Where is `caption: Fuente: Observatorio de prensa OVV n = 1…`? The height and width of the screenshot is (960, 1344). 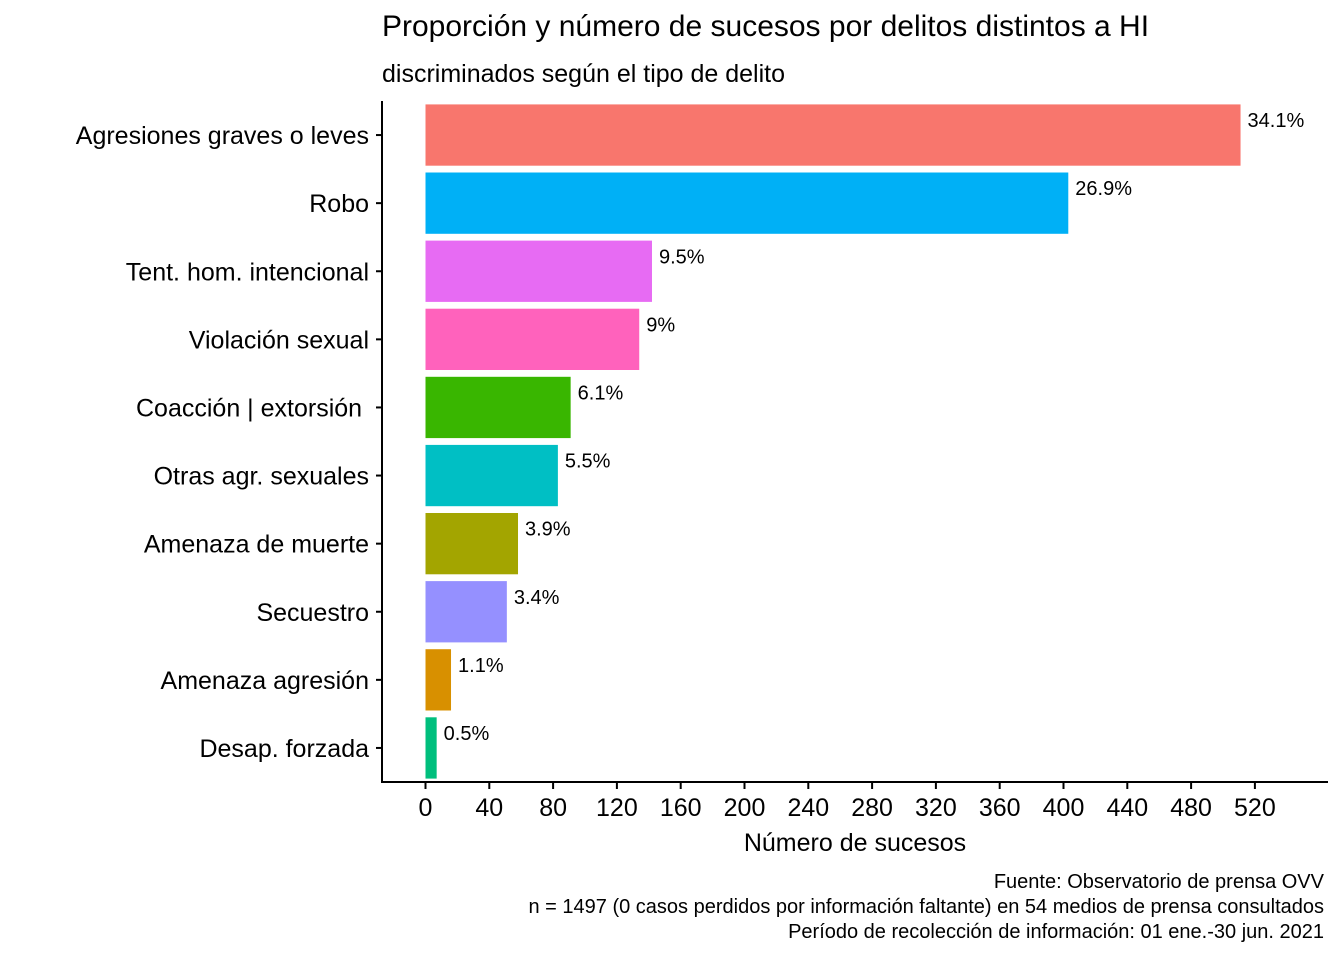
caption: Fuente: Observatorio de prensa OVV n = 1… is located at coordinates (927, 907).